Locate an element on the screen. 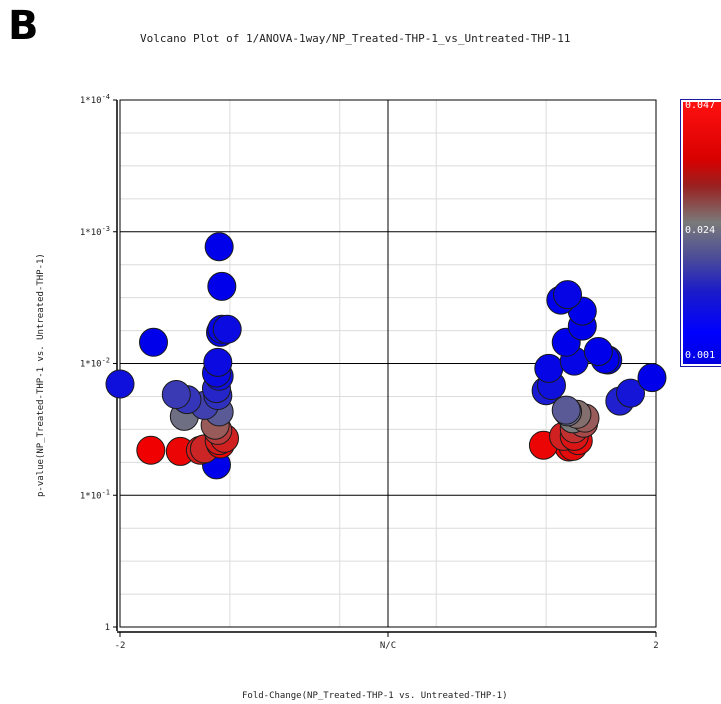 This screenshot has width=721, height=704. x-tick-label: 2 is located at coordinates (655, 646).